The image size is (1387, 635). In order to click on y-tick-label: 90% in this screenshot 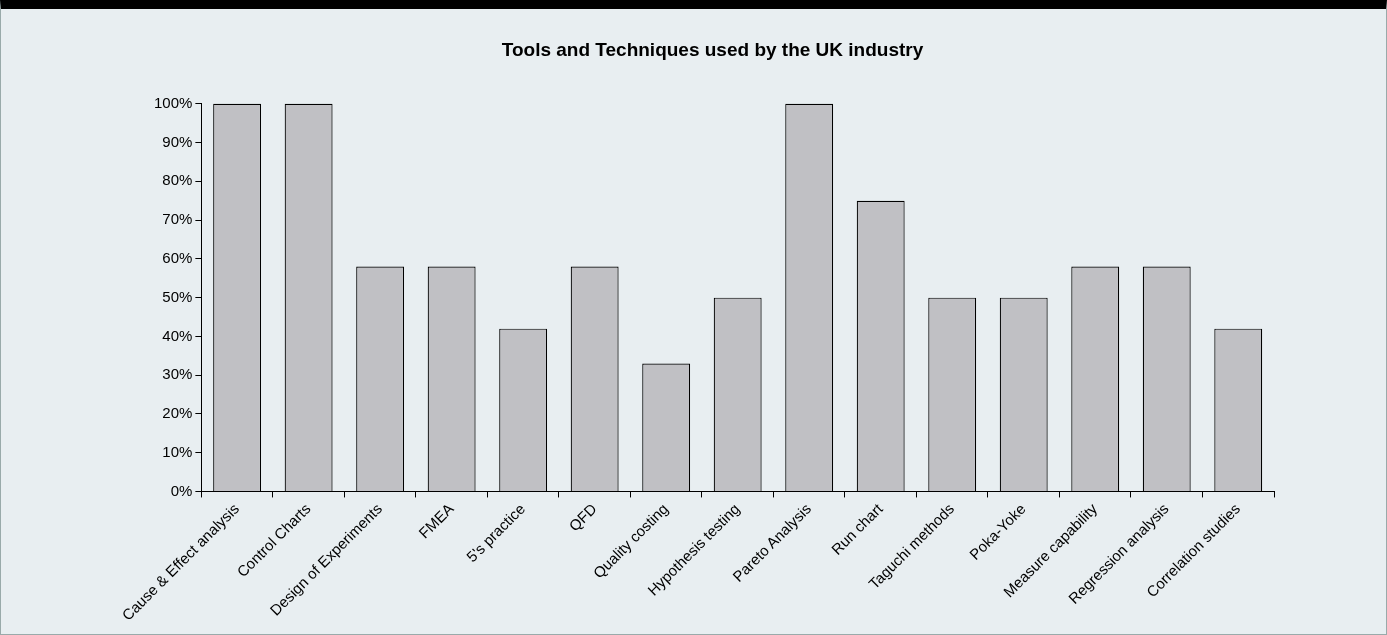, I will do `click(177, 141)`.